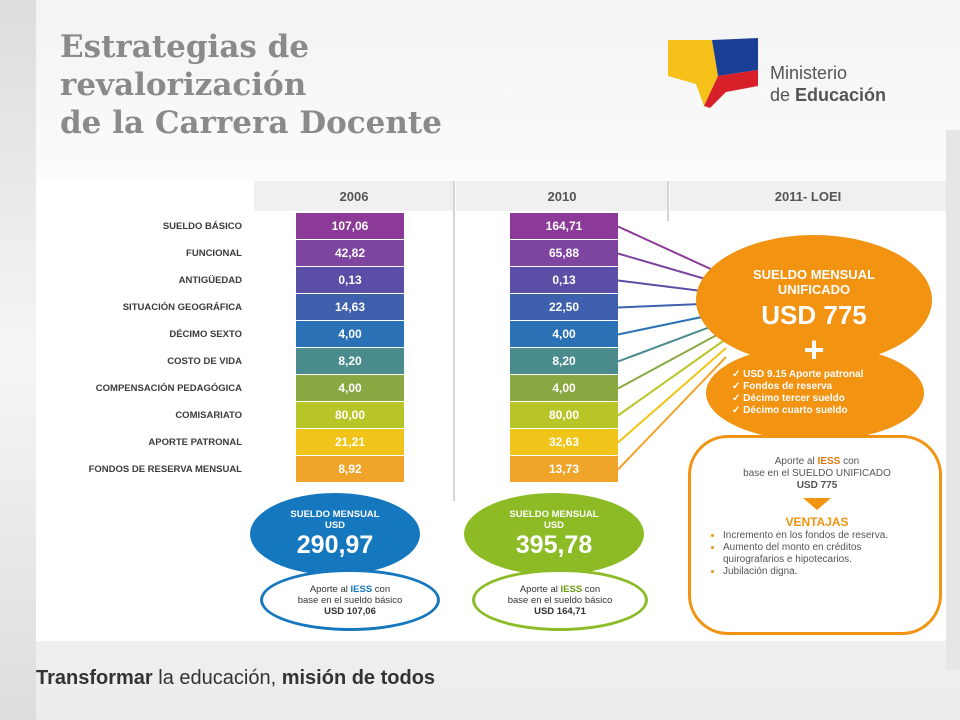 This screenshot has height=720, width=960. Describe the element at coordinates (350, 280) in the screenshot. I see `value-cell-2006: 0,13` at that location.